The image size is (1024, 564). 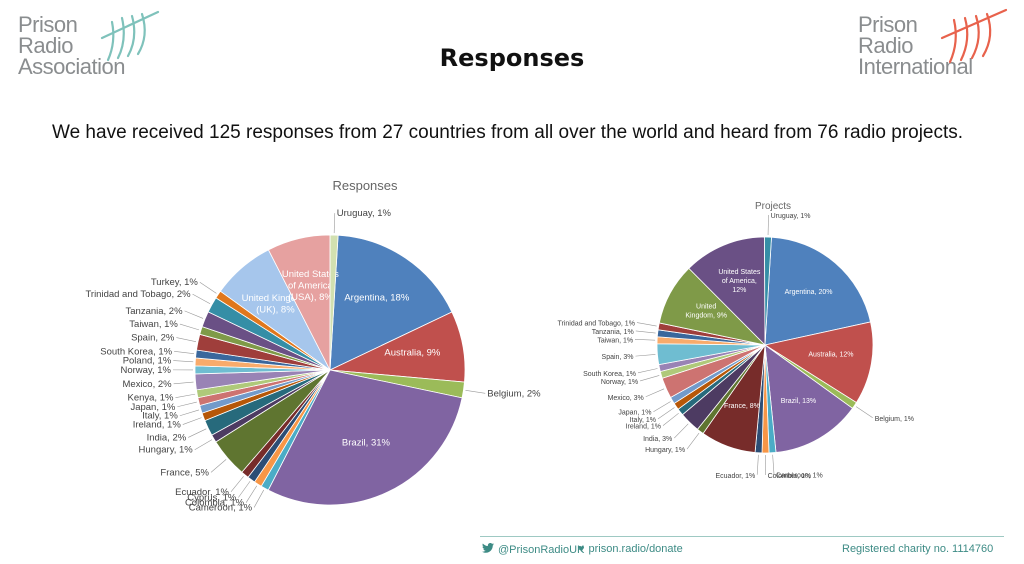 I want to click on slice-label: Trinidad and Tobago, 1%, so click(x=595, y=324).